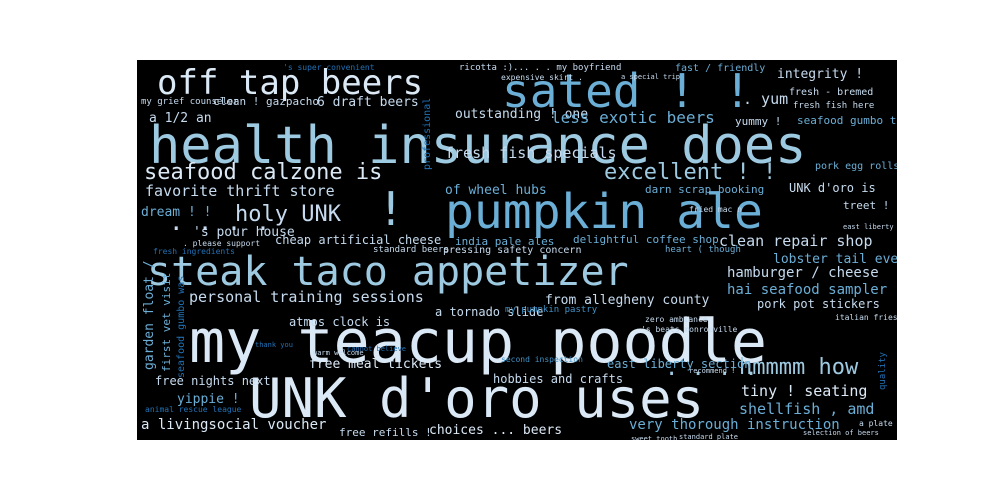  I want to click on cloud-word-vertical: first vet visit, so click(166, 322).